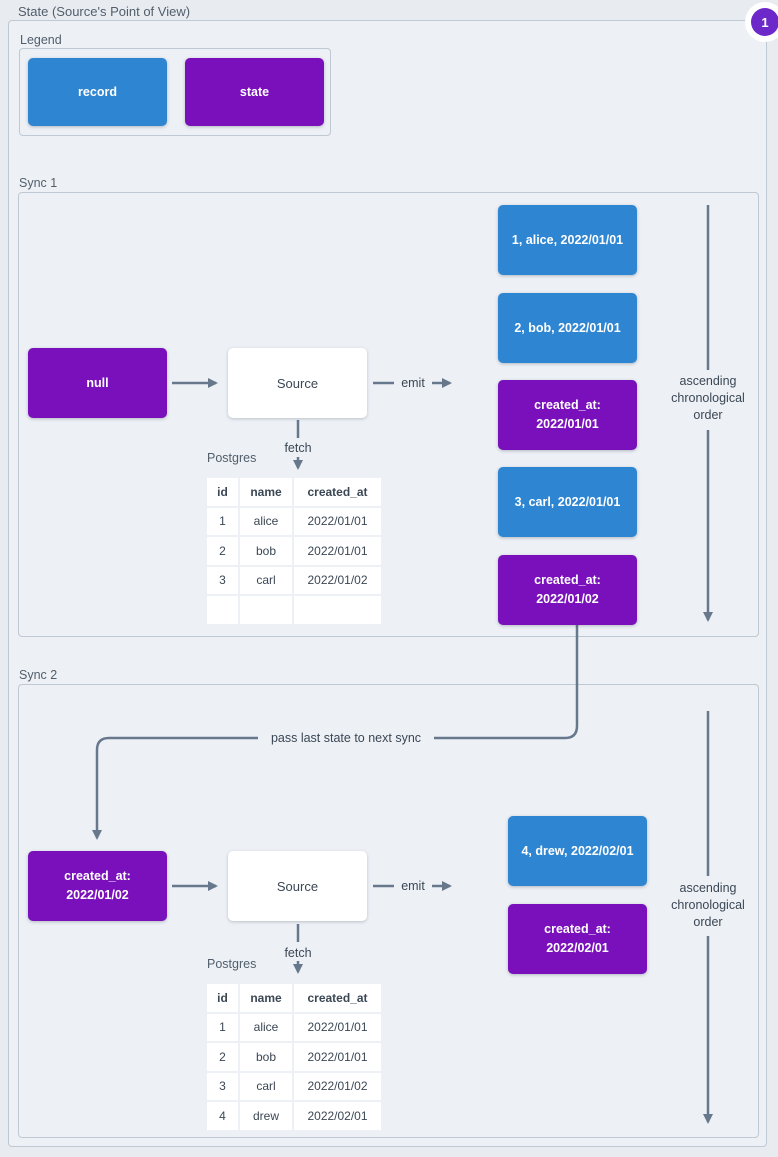 The height and width of the screenshot is (1157, 778). I want to click on step-badge-number: 1, so click(764, 22).